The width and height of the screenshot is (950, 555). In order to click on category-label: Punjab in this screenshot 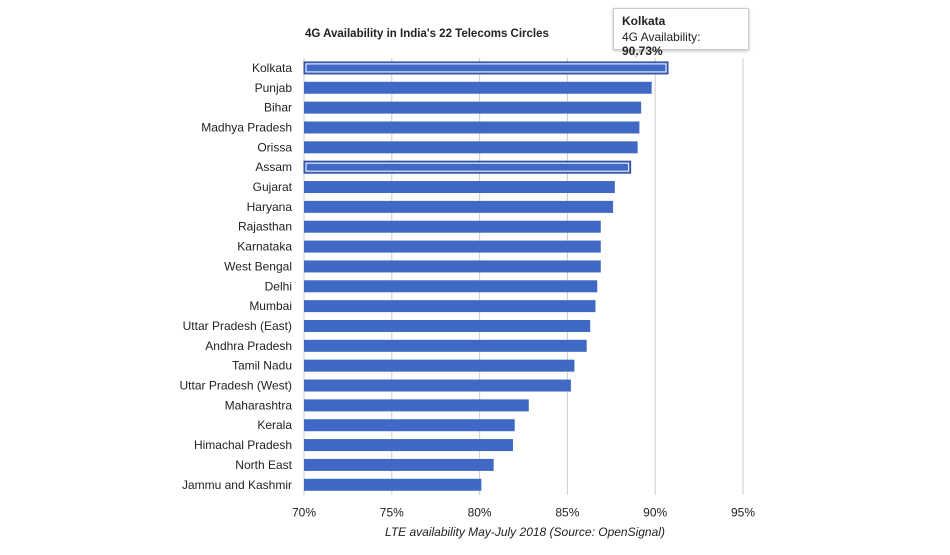, I will do `click(274, 88)`.